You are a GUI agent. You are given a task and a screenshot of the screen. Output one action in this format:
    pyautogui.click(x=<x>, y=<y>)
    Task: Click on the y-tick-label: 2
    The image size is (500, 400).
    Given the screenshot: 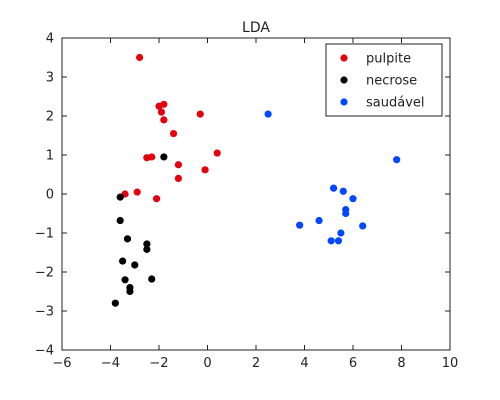 What is the action you would take?
    pyautogui.click(x=50, y=117)
    